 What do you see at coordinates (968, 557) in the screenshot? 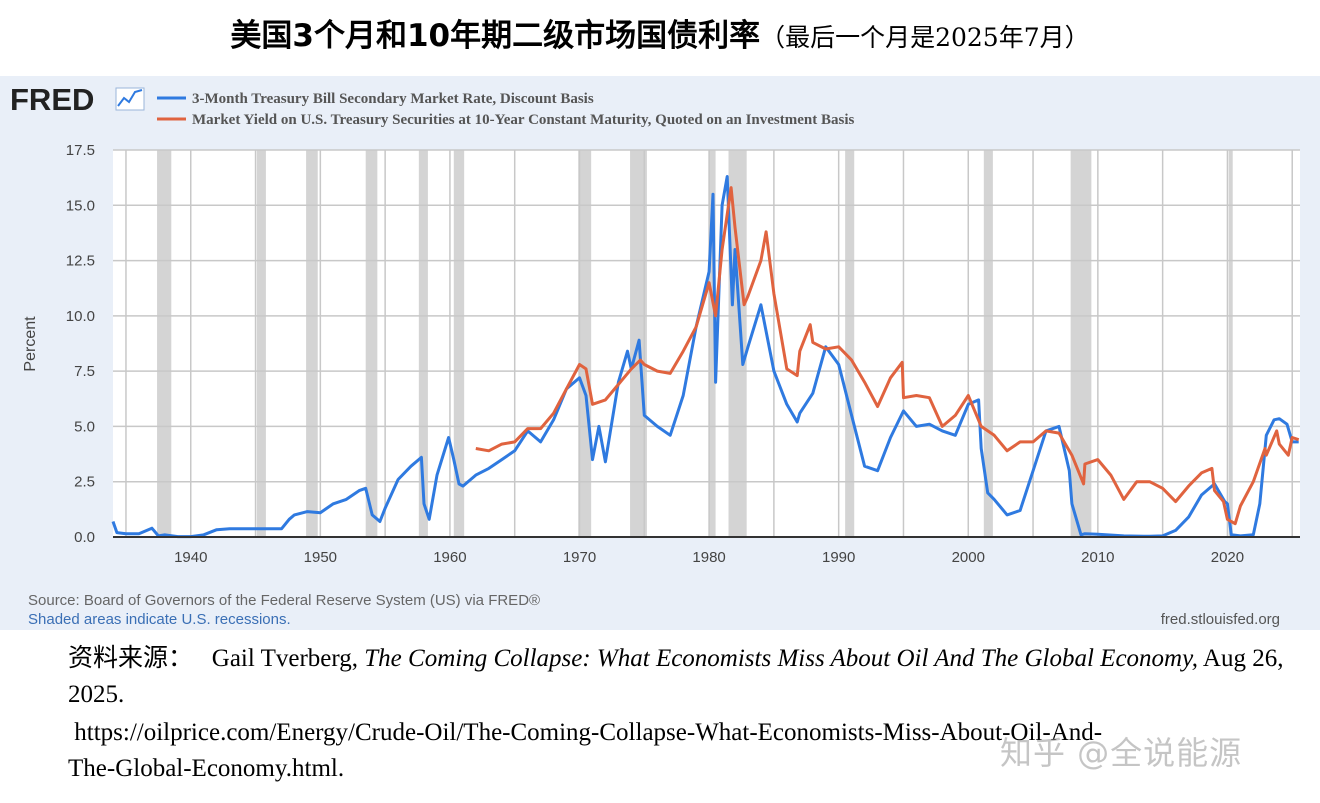
I see `x-tick-label: 2000` at bounding box center [968, 557].